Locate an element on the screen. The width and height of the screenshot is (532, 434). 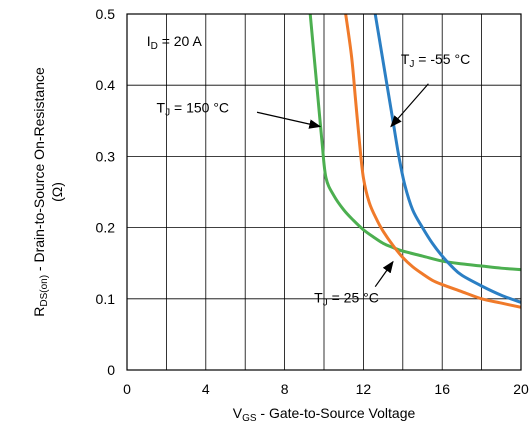
x-tick-label: 8 is located at coordinates (285, 389).